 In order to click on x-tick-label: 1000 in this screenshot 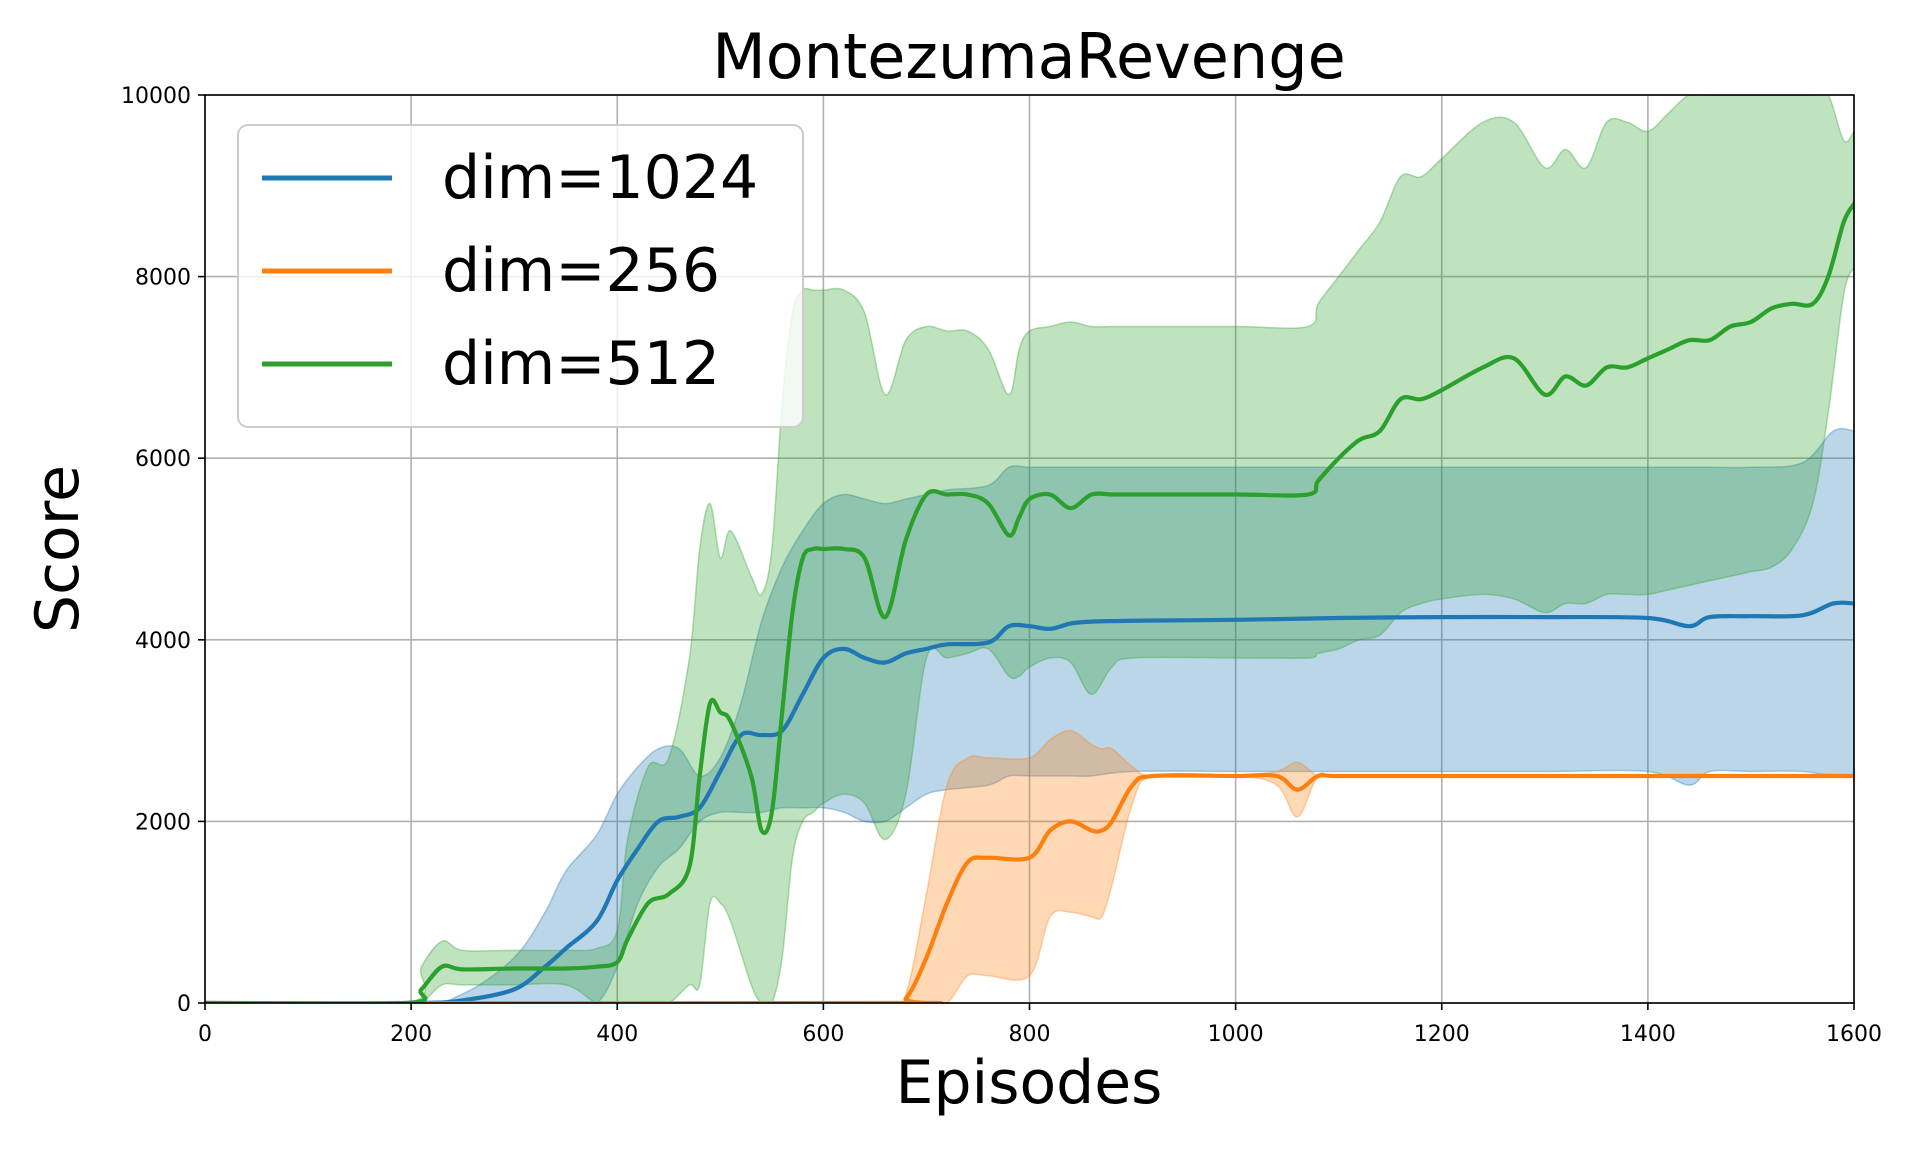, I will do `click(1236, 1034)`.